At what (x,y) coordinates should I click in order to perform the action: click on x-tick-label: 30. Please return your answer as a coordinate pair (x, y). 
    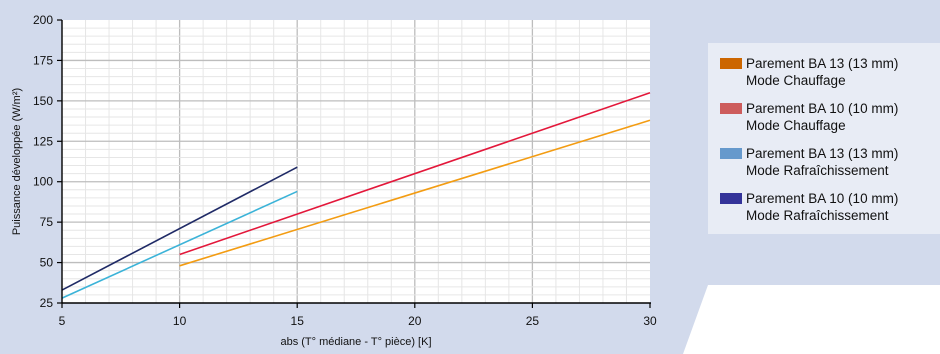
    Looking at the image, I should click on (650, 321).